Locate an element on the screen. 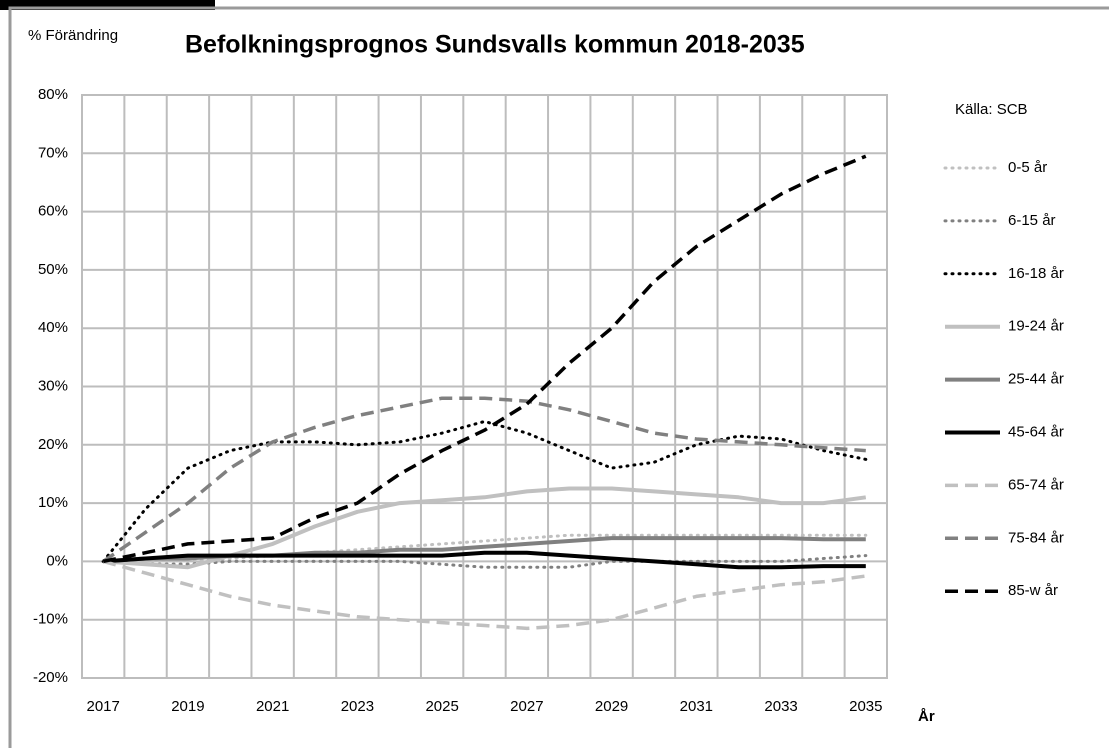  legend-label: 65-74 år is located at coordinates (1036, 484).